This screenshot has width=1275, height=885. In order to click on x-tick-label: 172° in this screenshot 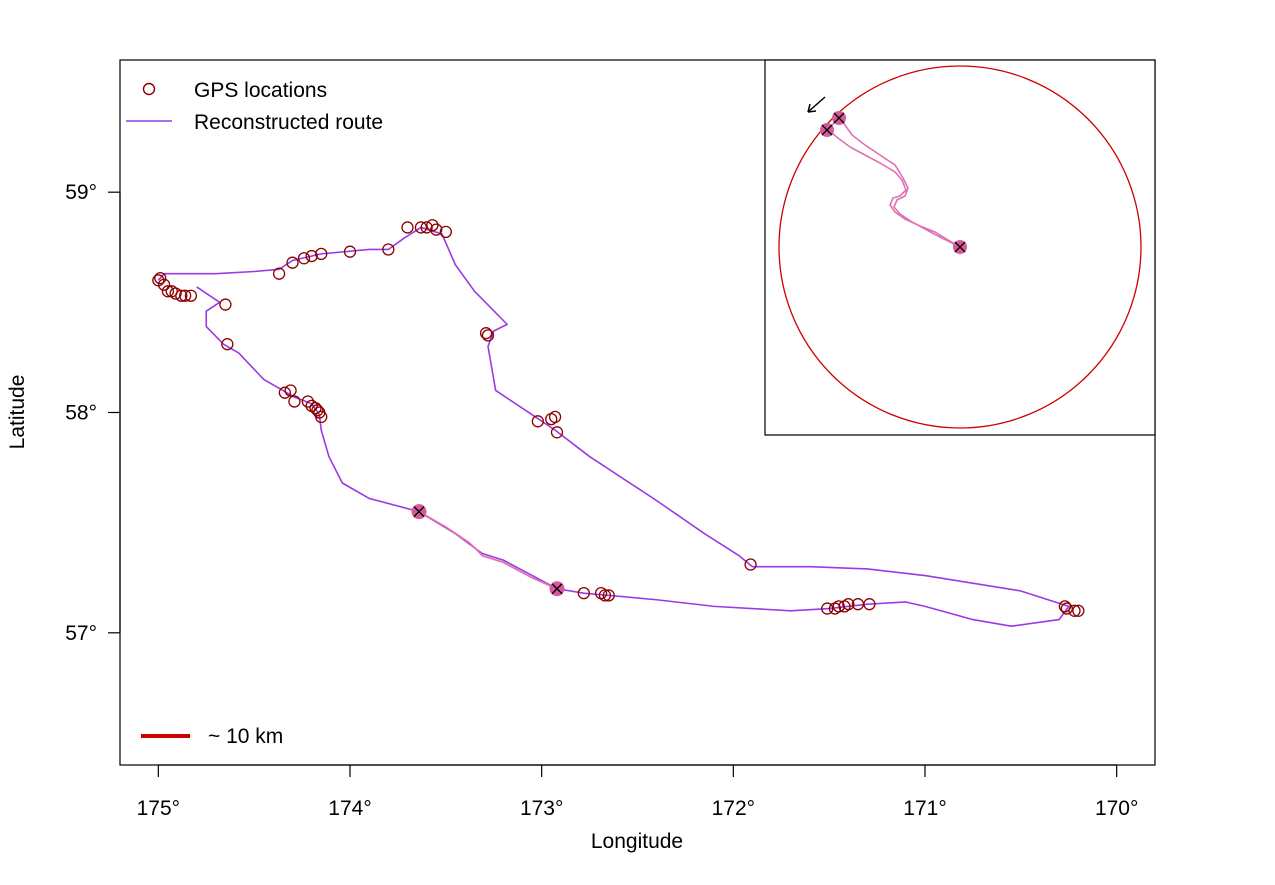, I will do `click(733, 808)`.